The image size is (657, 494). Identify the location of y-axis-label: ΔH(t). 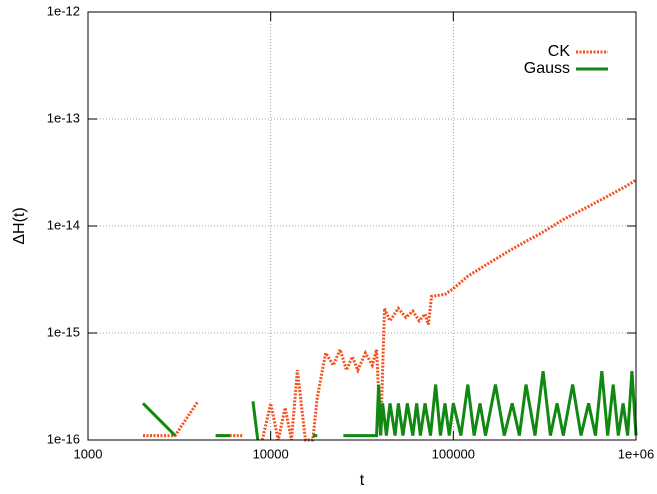
(19, 225).